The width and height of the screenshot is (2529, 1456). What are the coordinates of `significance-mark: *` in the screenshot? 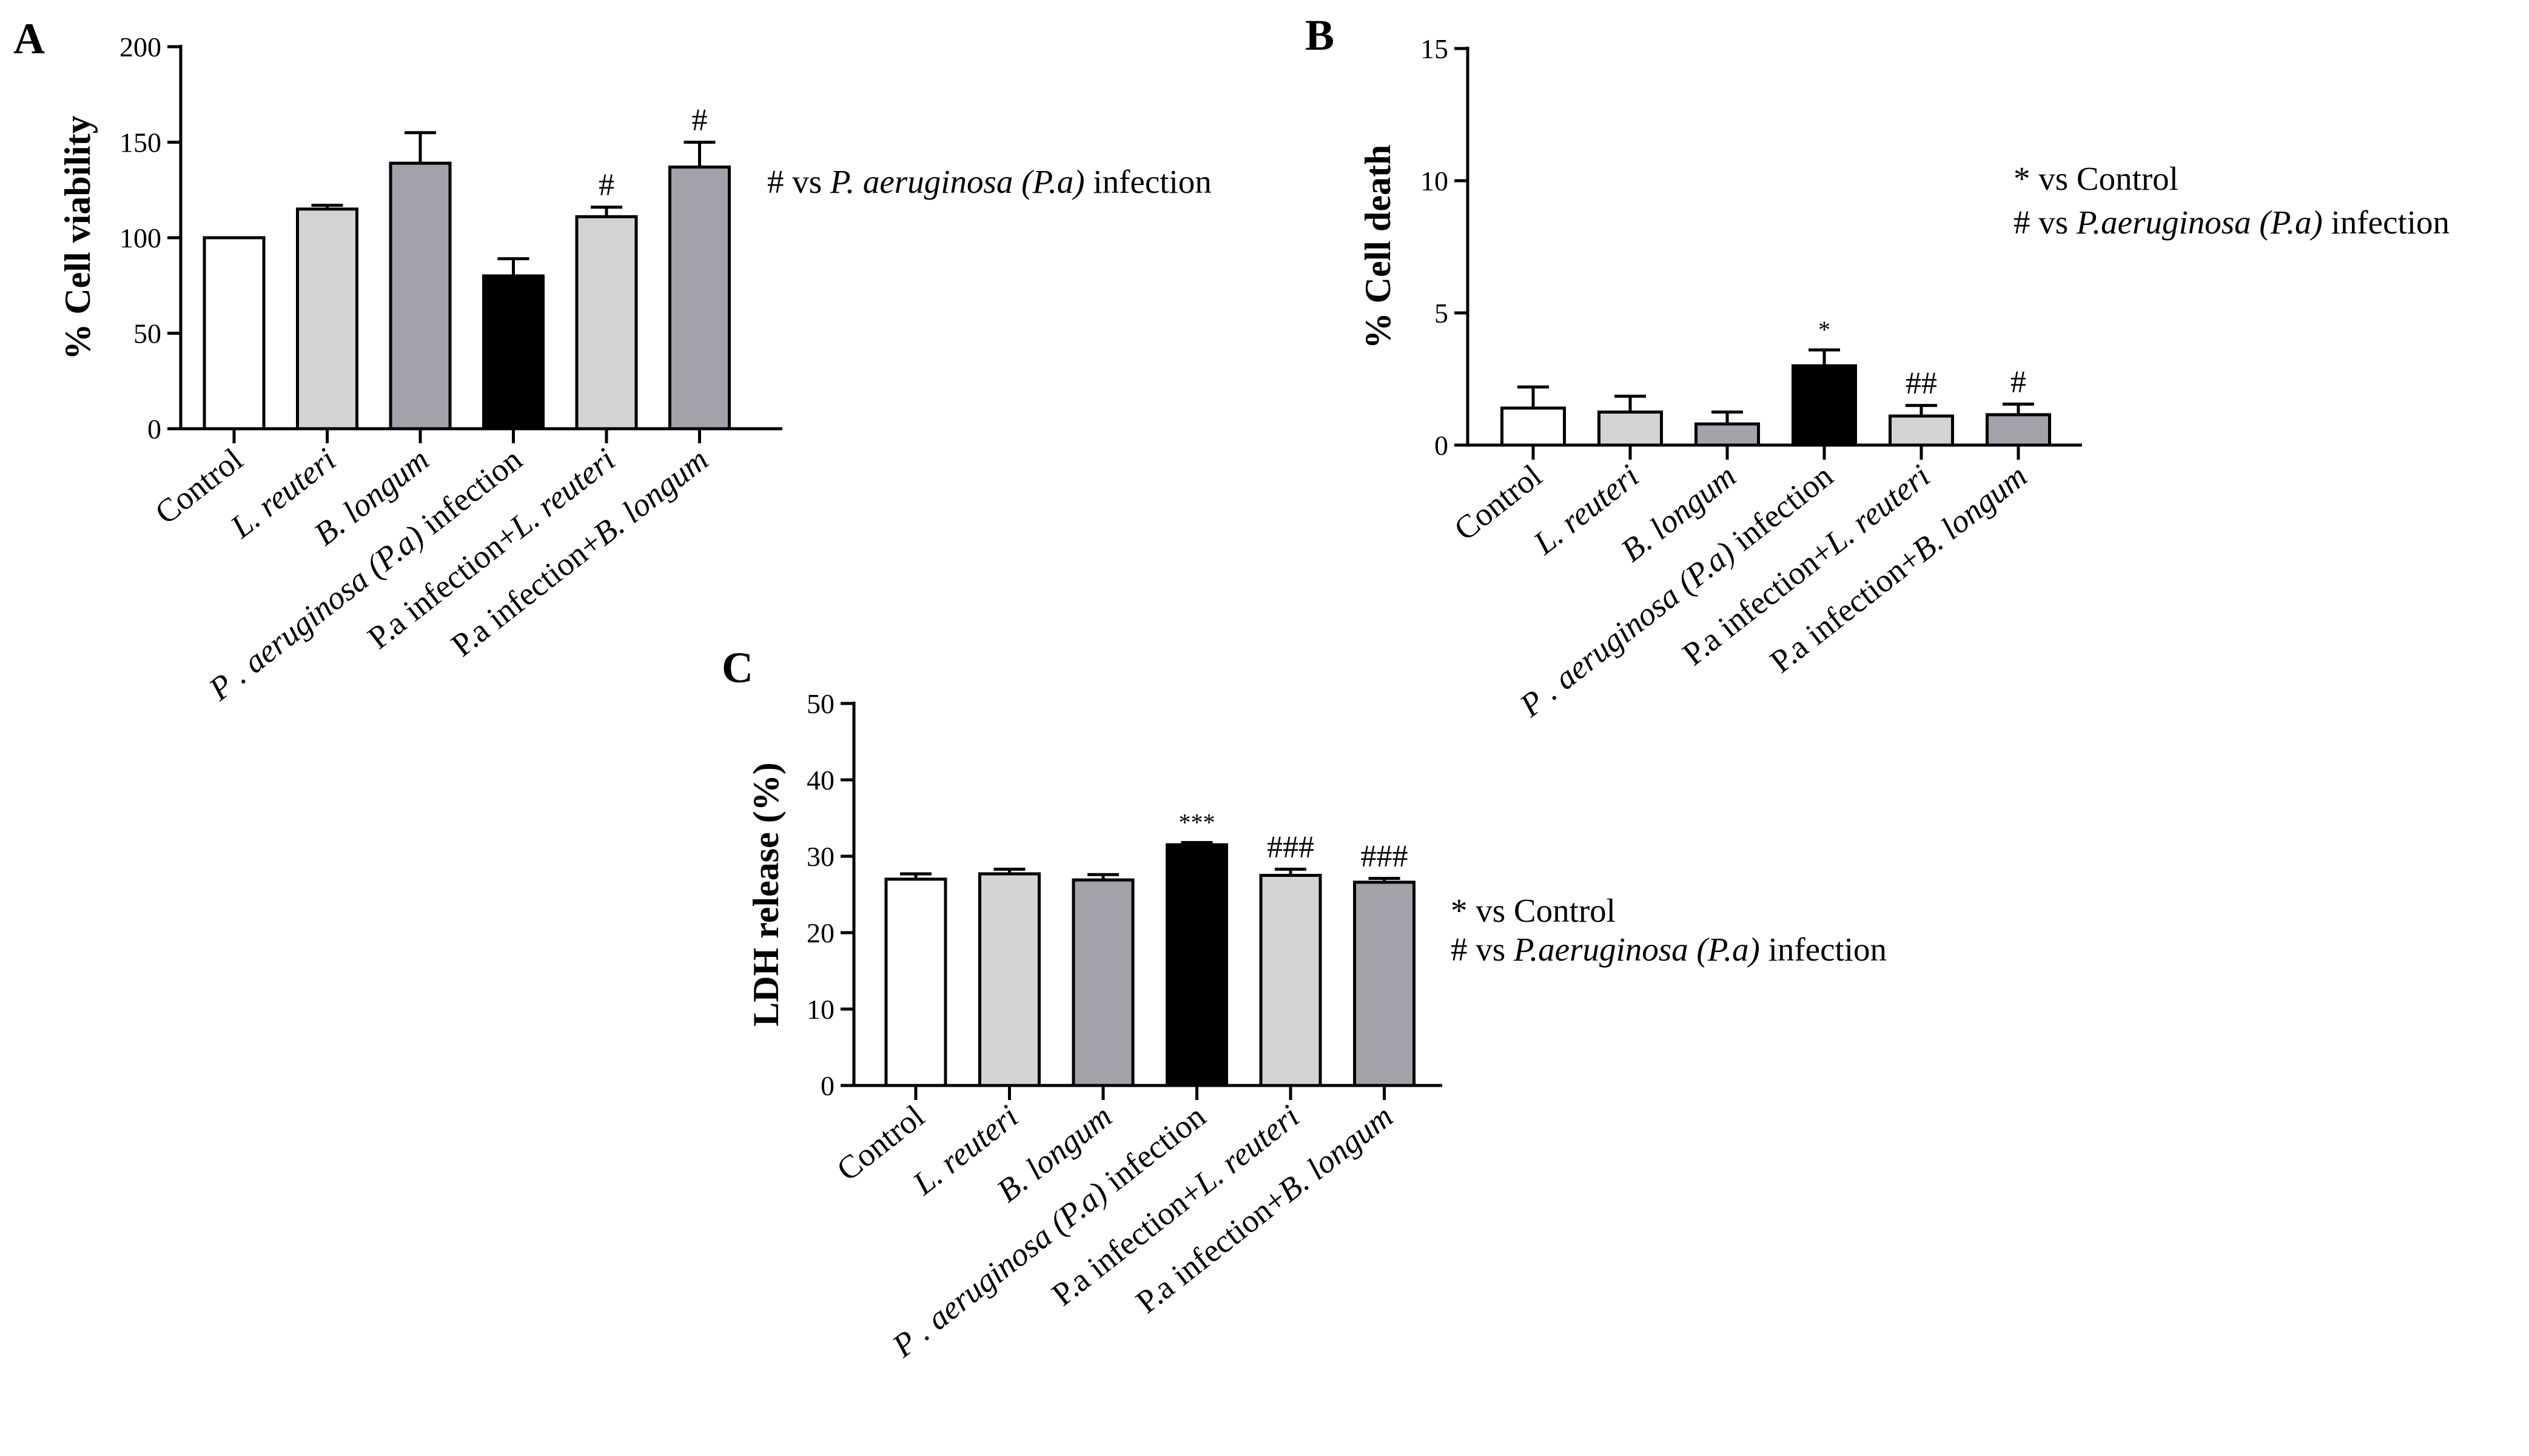 It's located at (1824, 330).